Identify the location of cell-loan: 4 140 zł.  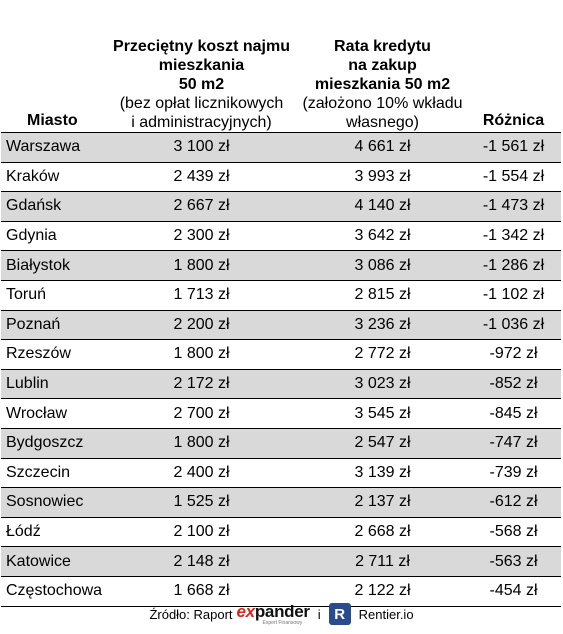
(382, 206).